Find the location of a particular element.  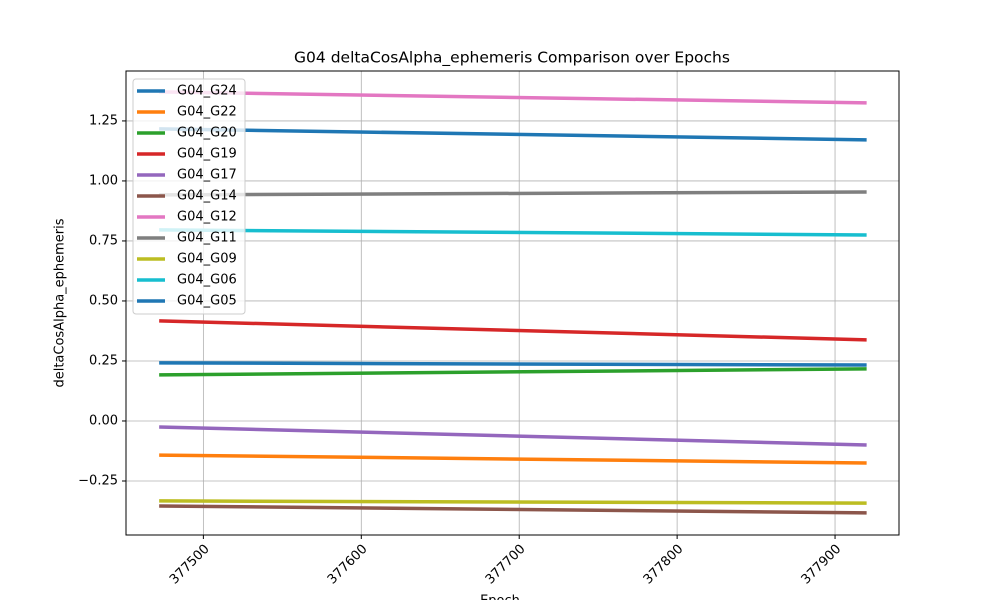

legend-label: G04_G24 is located at coordinates (207, 91).